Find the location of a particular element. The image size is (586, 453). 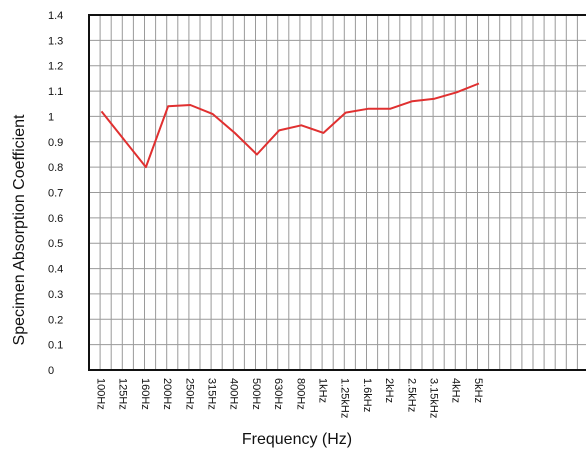

y-tick-label: 1.3 is located at coordinates (55, 41).